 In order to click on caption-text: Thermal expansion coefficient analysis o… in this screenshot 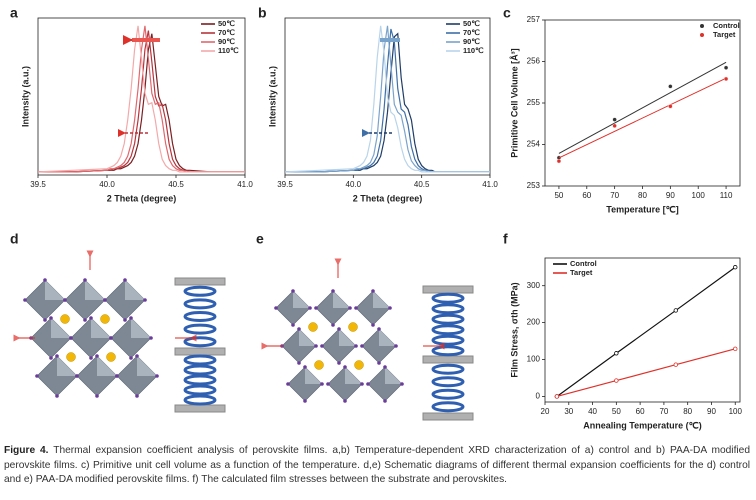, I will do `click(377, 465)`.